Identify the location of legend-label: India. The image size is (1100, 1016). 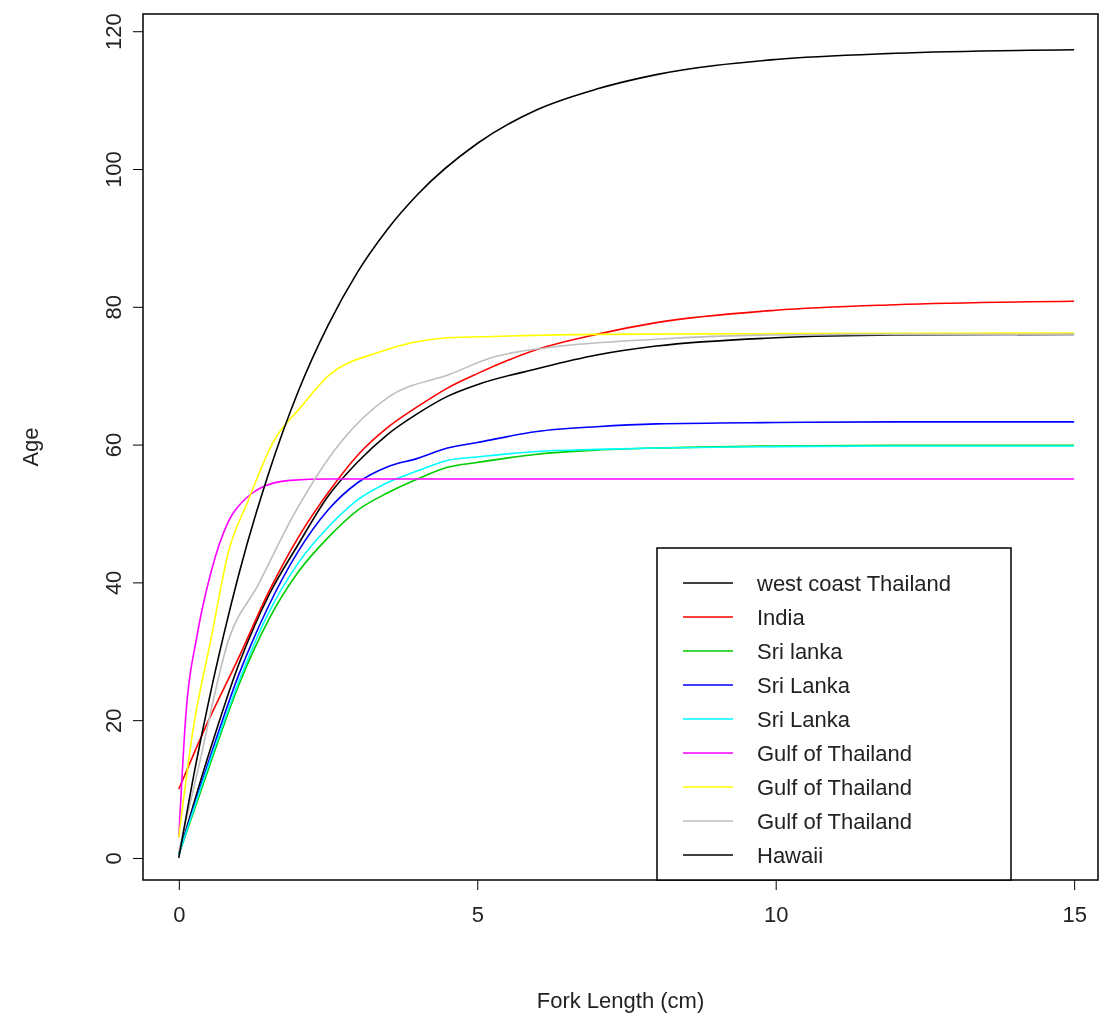
(781, 617).